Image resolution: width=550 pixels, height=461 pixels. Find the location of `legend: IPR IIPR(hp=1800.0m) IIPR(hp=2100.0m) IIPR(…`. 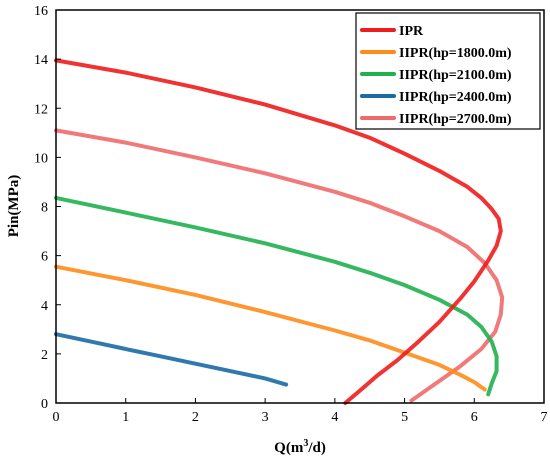

legend: IPR IIPR(hp=1800.0m) IIPR(hp=2100.0m) IIPR(… is located at coordinates (448, 71).